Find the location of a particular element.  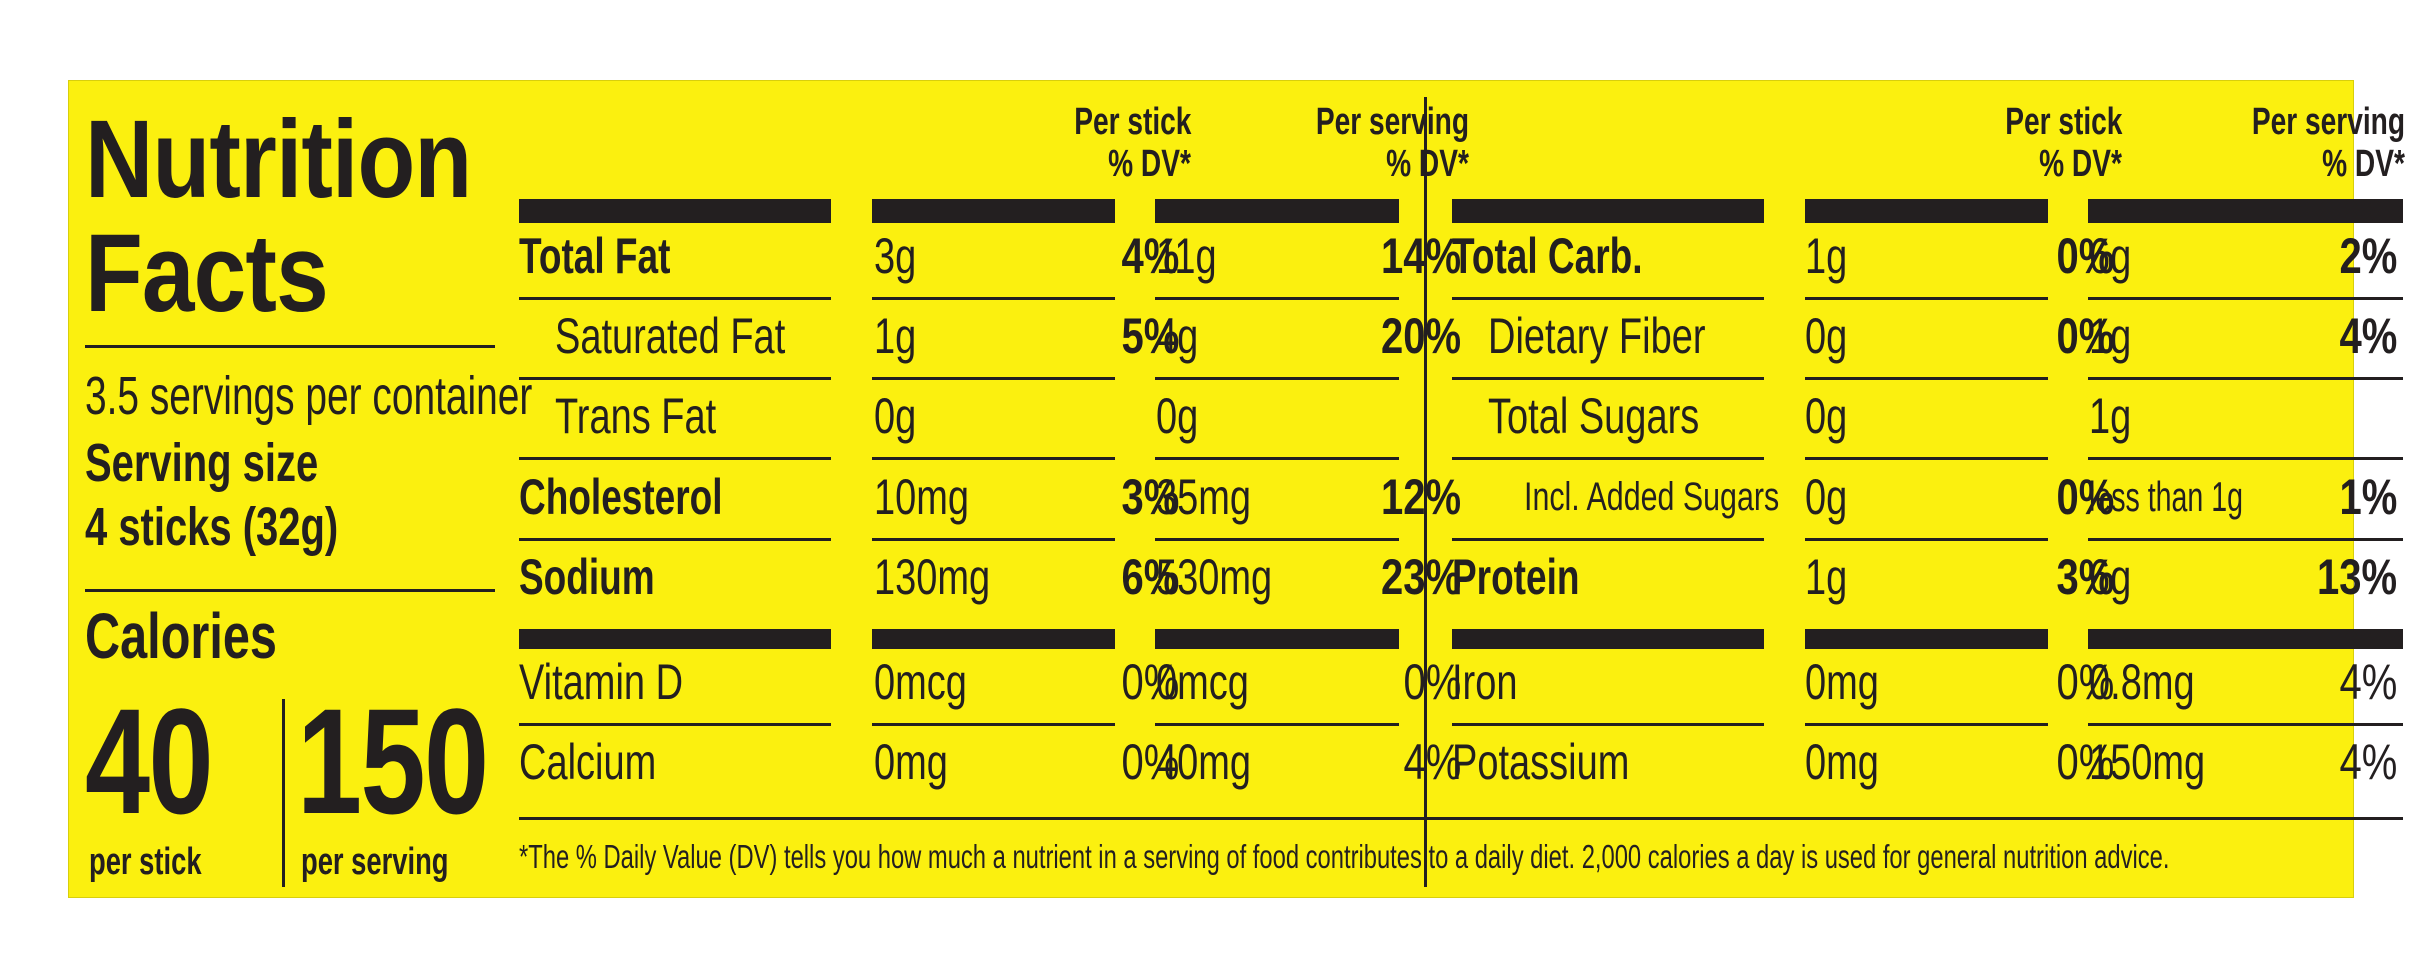

nutrition-facts-title: Nutrition Facts is located at coordinates (309, 217).